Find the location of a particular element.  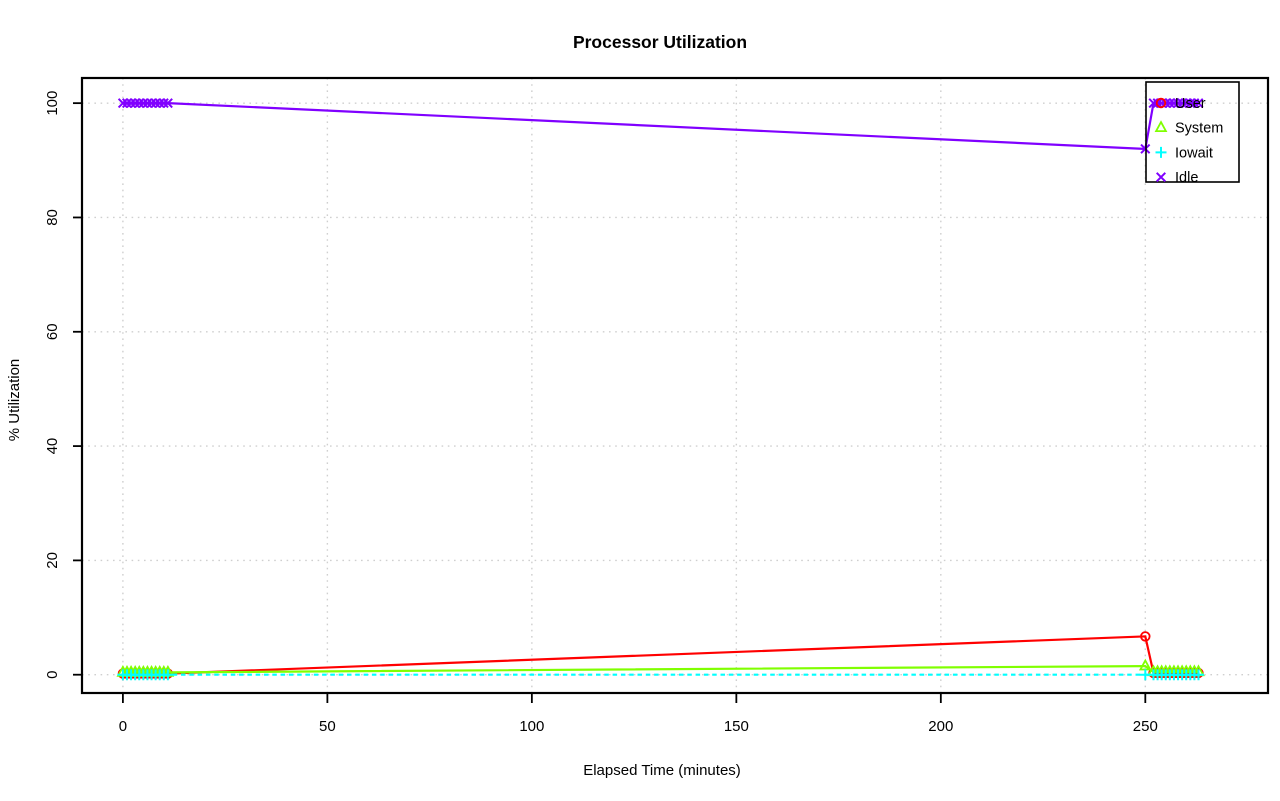

series-line-idle is located at coordinates (660, 126).